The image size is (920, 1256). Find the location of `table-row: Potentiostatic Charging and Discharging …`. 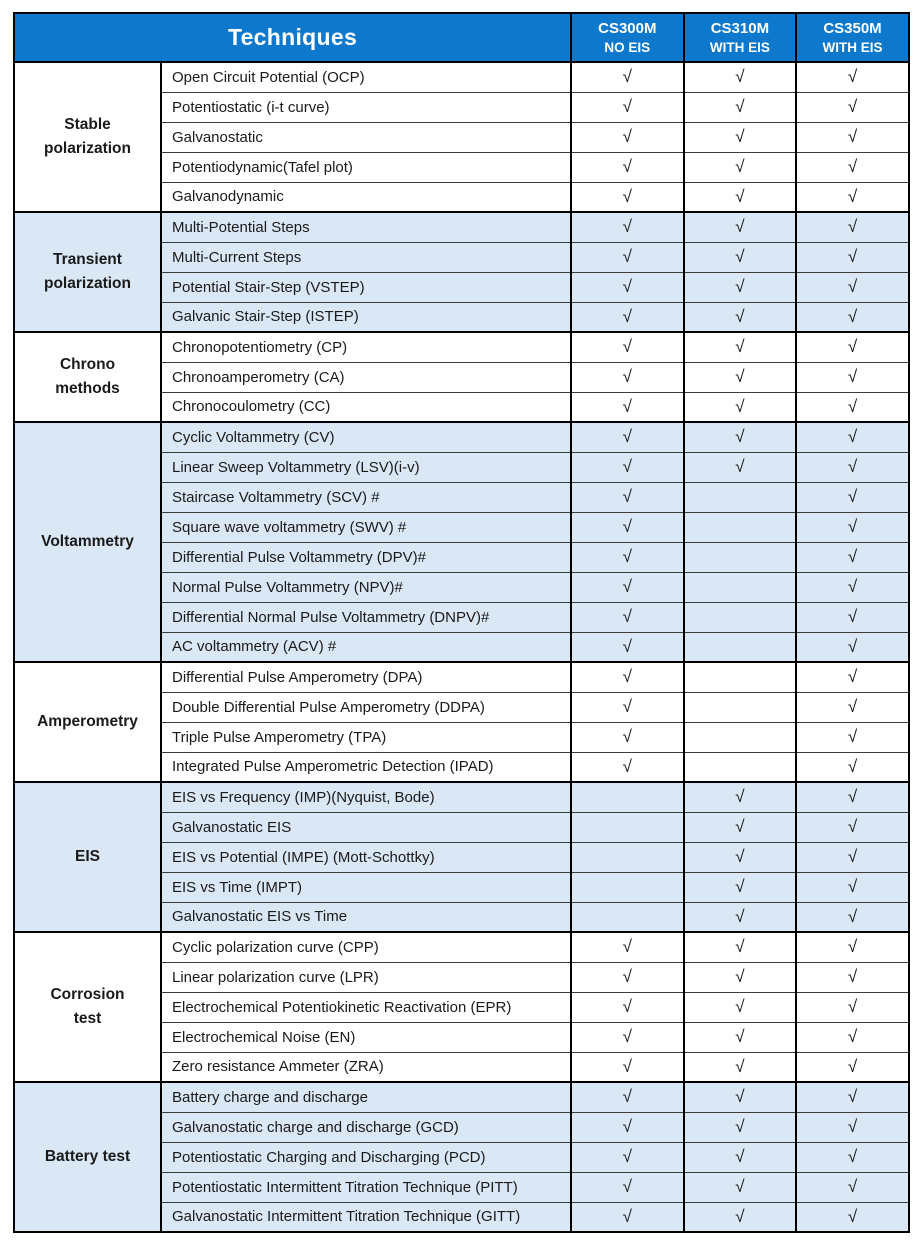

table-row: Potentiostatic Charging and Discharging … is located at coordinates (461, 1156).